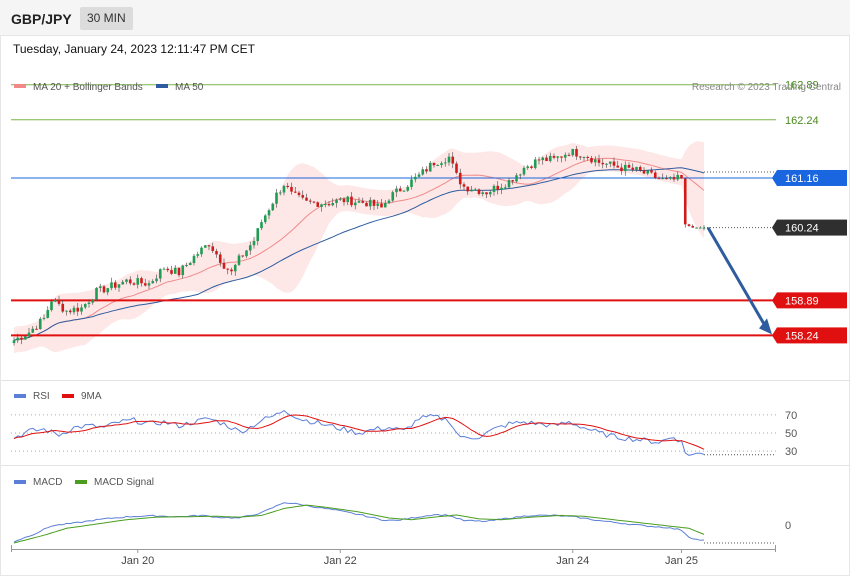  What do you see at coordinates (340, 561) in the screenshot?
I see `x-tick-label: Jan 22` at bounding box center [340, 561].